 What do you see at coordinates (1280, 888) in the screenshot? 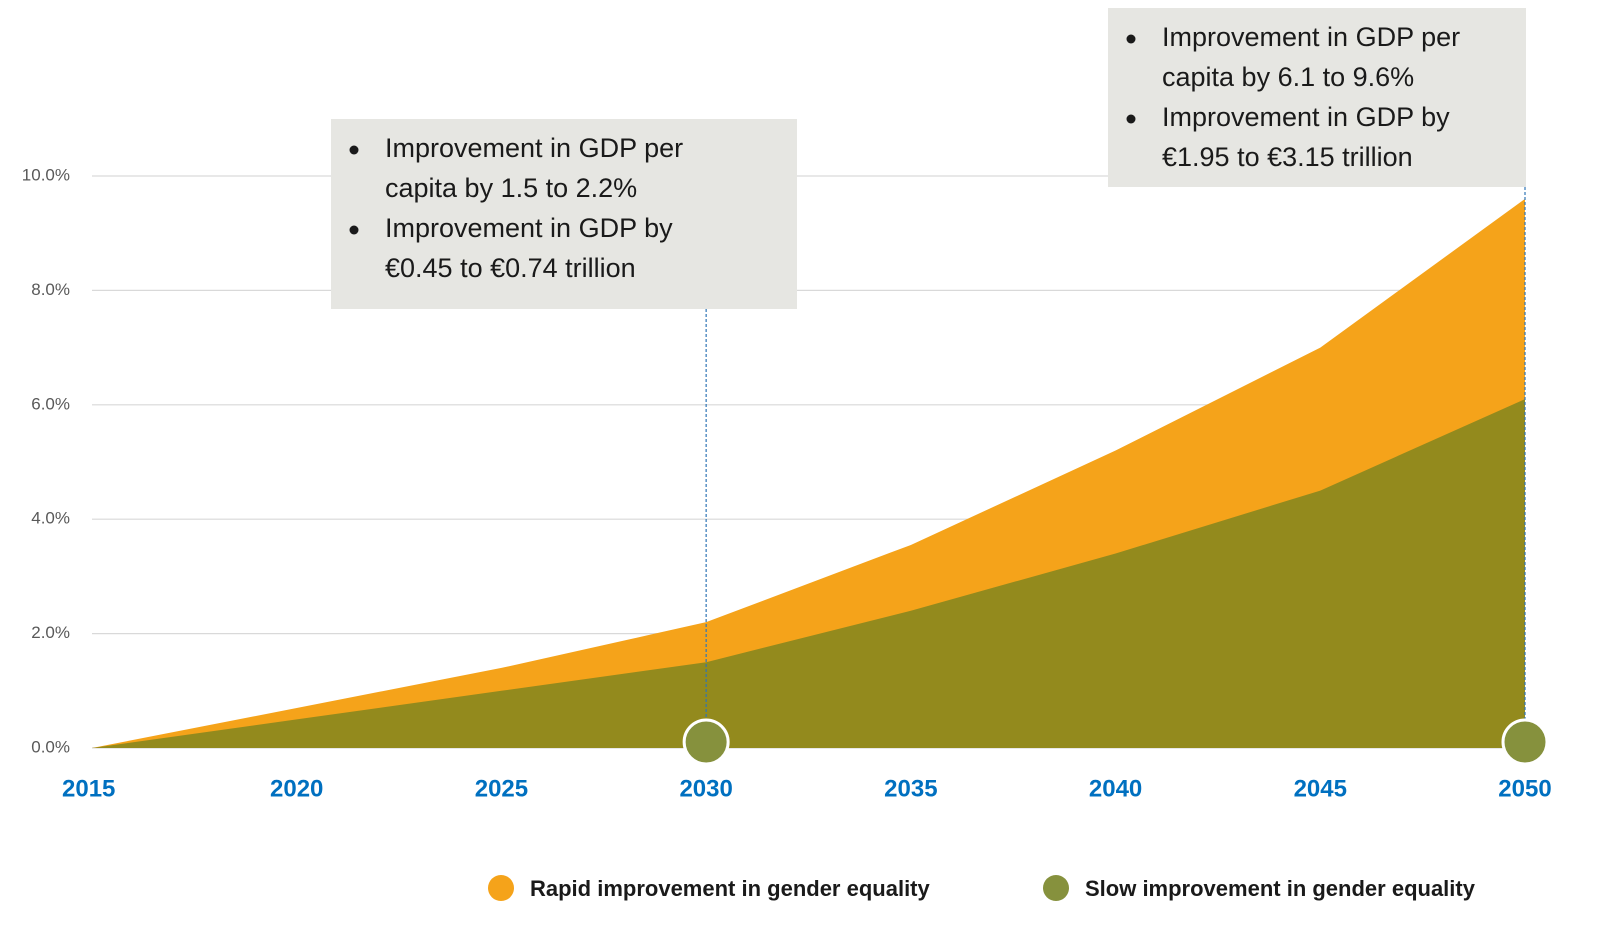
I see `legend-label: Slow improvement in gender equality` at bounding box center [1280, 888].